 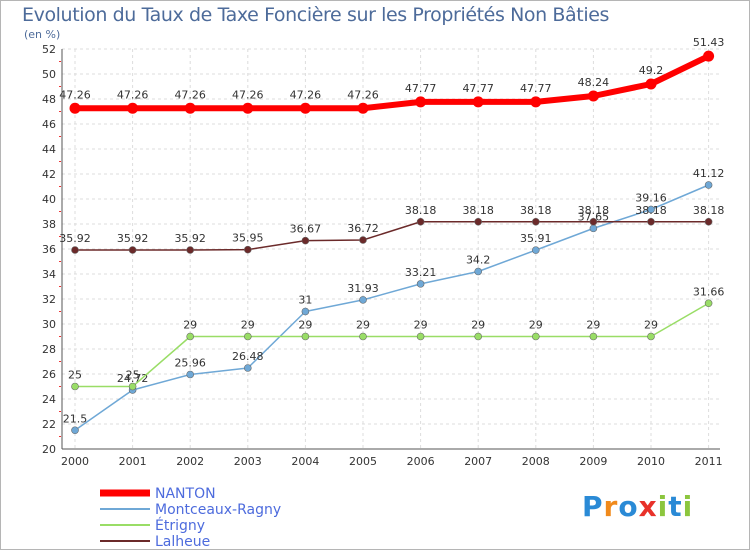 I want to click on legend-label: NANTON, so click(x=185, y=494).